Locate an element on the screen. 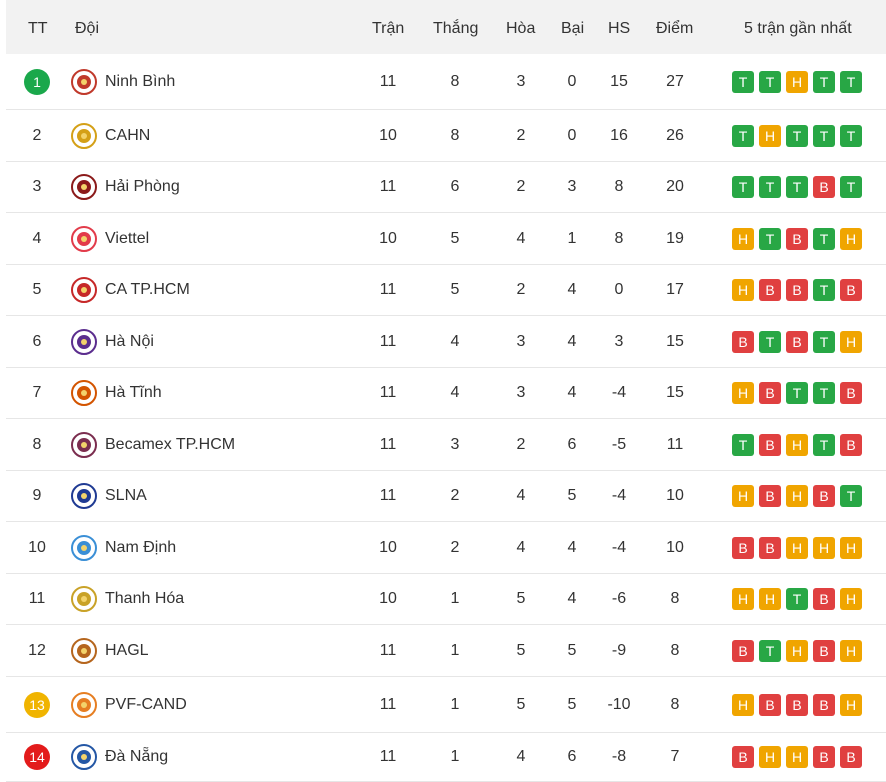 The width and height of the screenshot is (886, 782). pvf-cand-crest-icon is located at coordinates (84, 704).